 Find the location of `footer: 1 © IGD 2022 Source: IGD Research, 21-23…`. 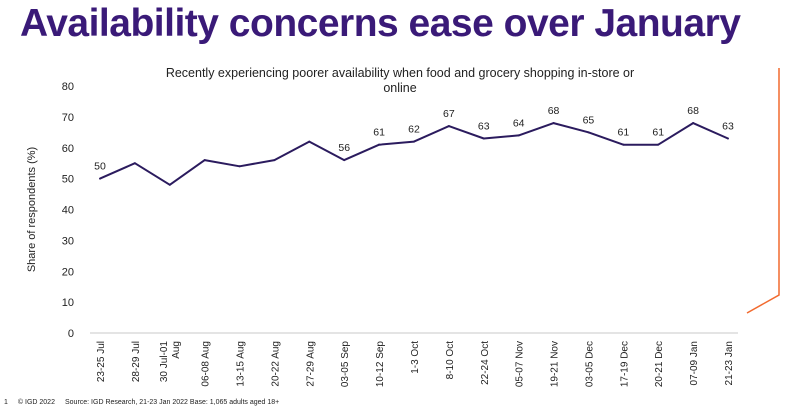

footer: 1 © IGD 2022 Source: IGD Research, 21-23… is located at coordinates (141, 402).